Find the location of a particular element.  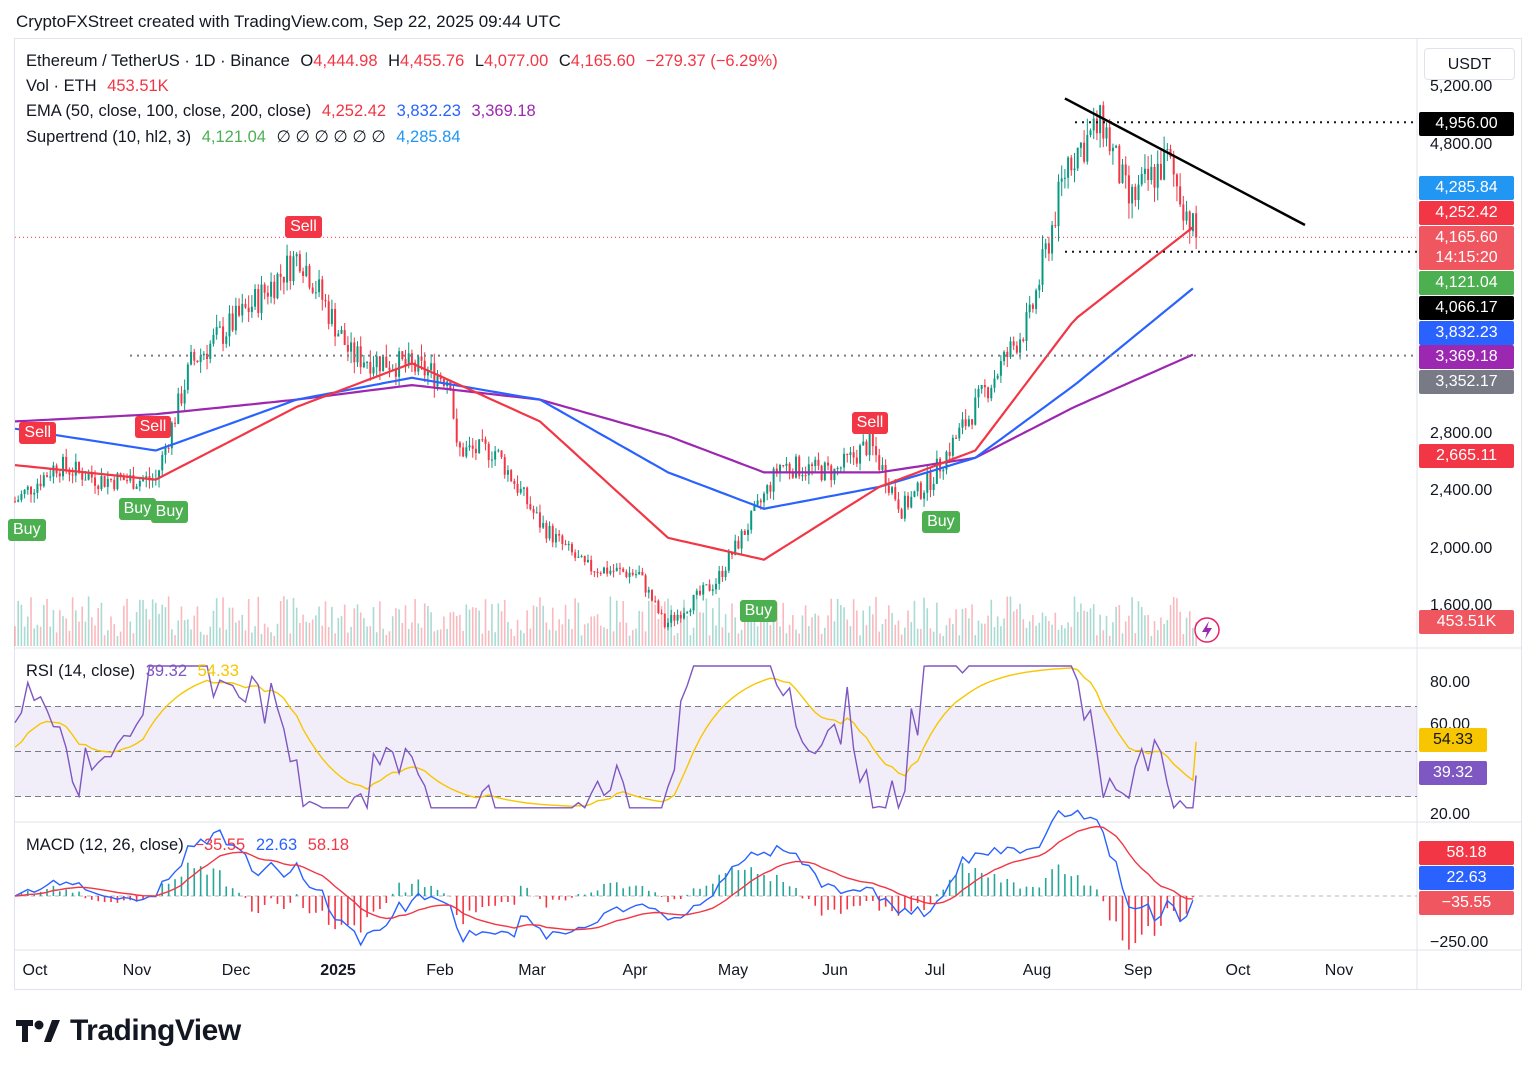

rsi-label: RSI (14, close) is located at coordinates (81, 671).